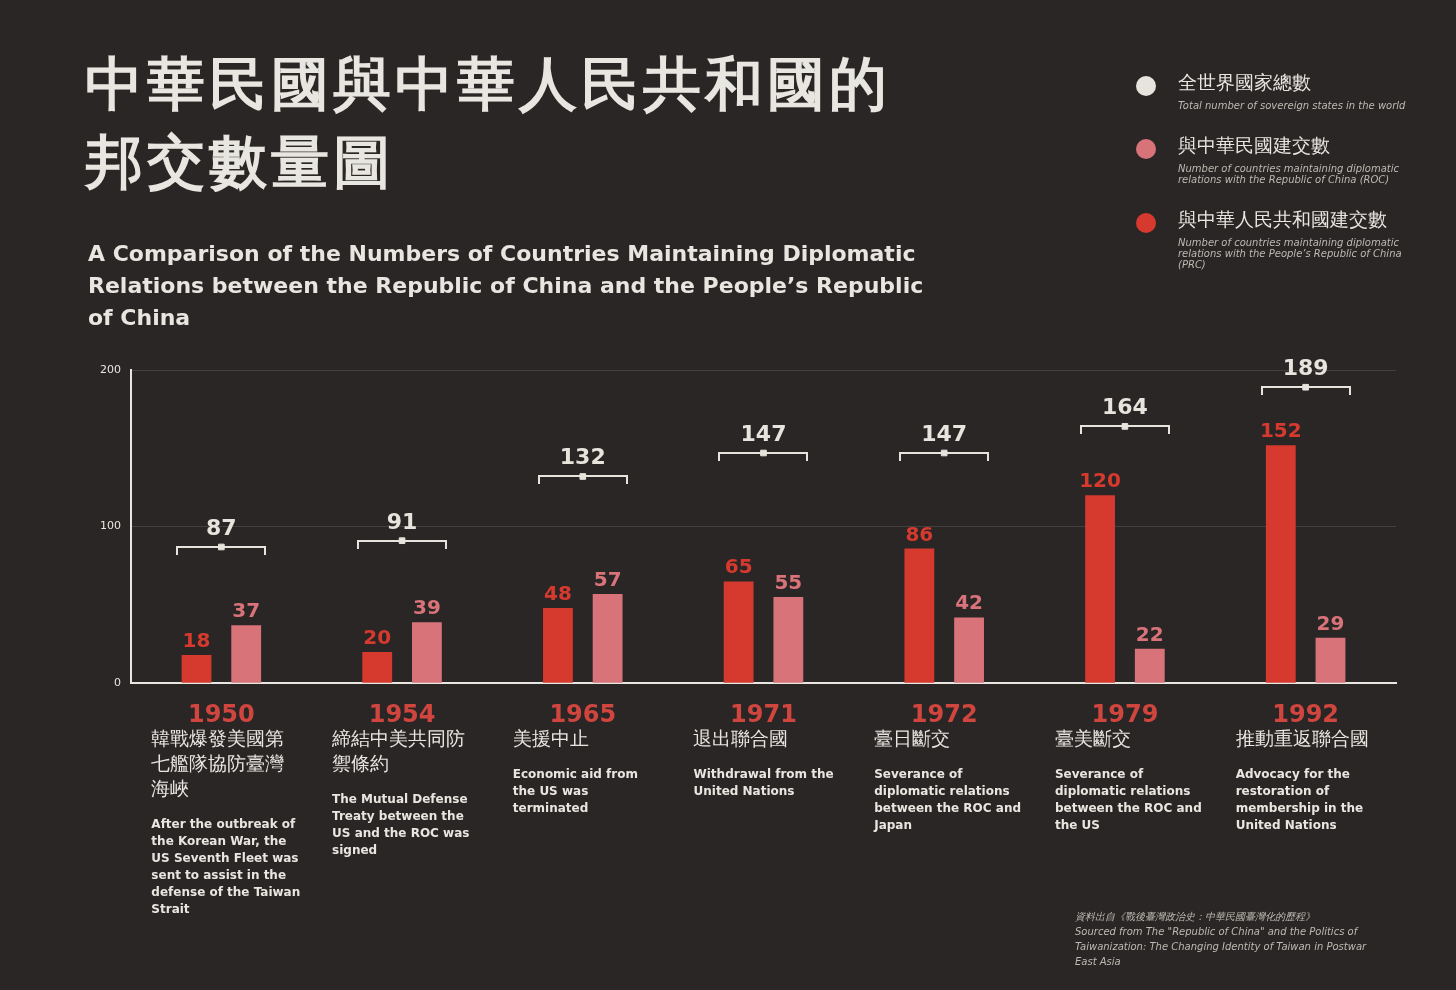 The width and height of the screenshot is (1456, 990). I want to click on data-label: 87, so click(221, 527).